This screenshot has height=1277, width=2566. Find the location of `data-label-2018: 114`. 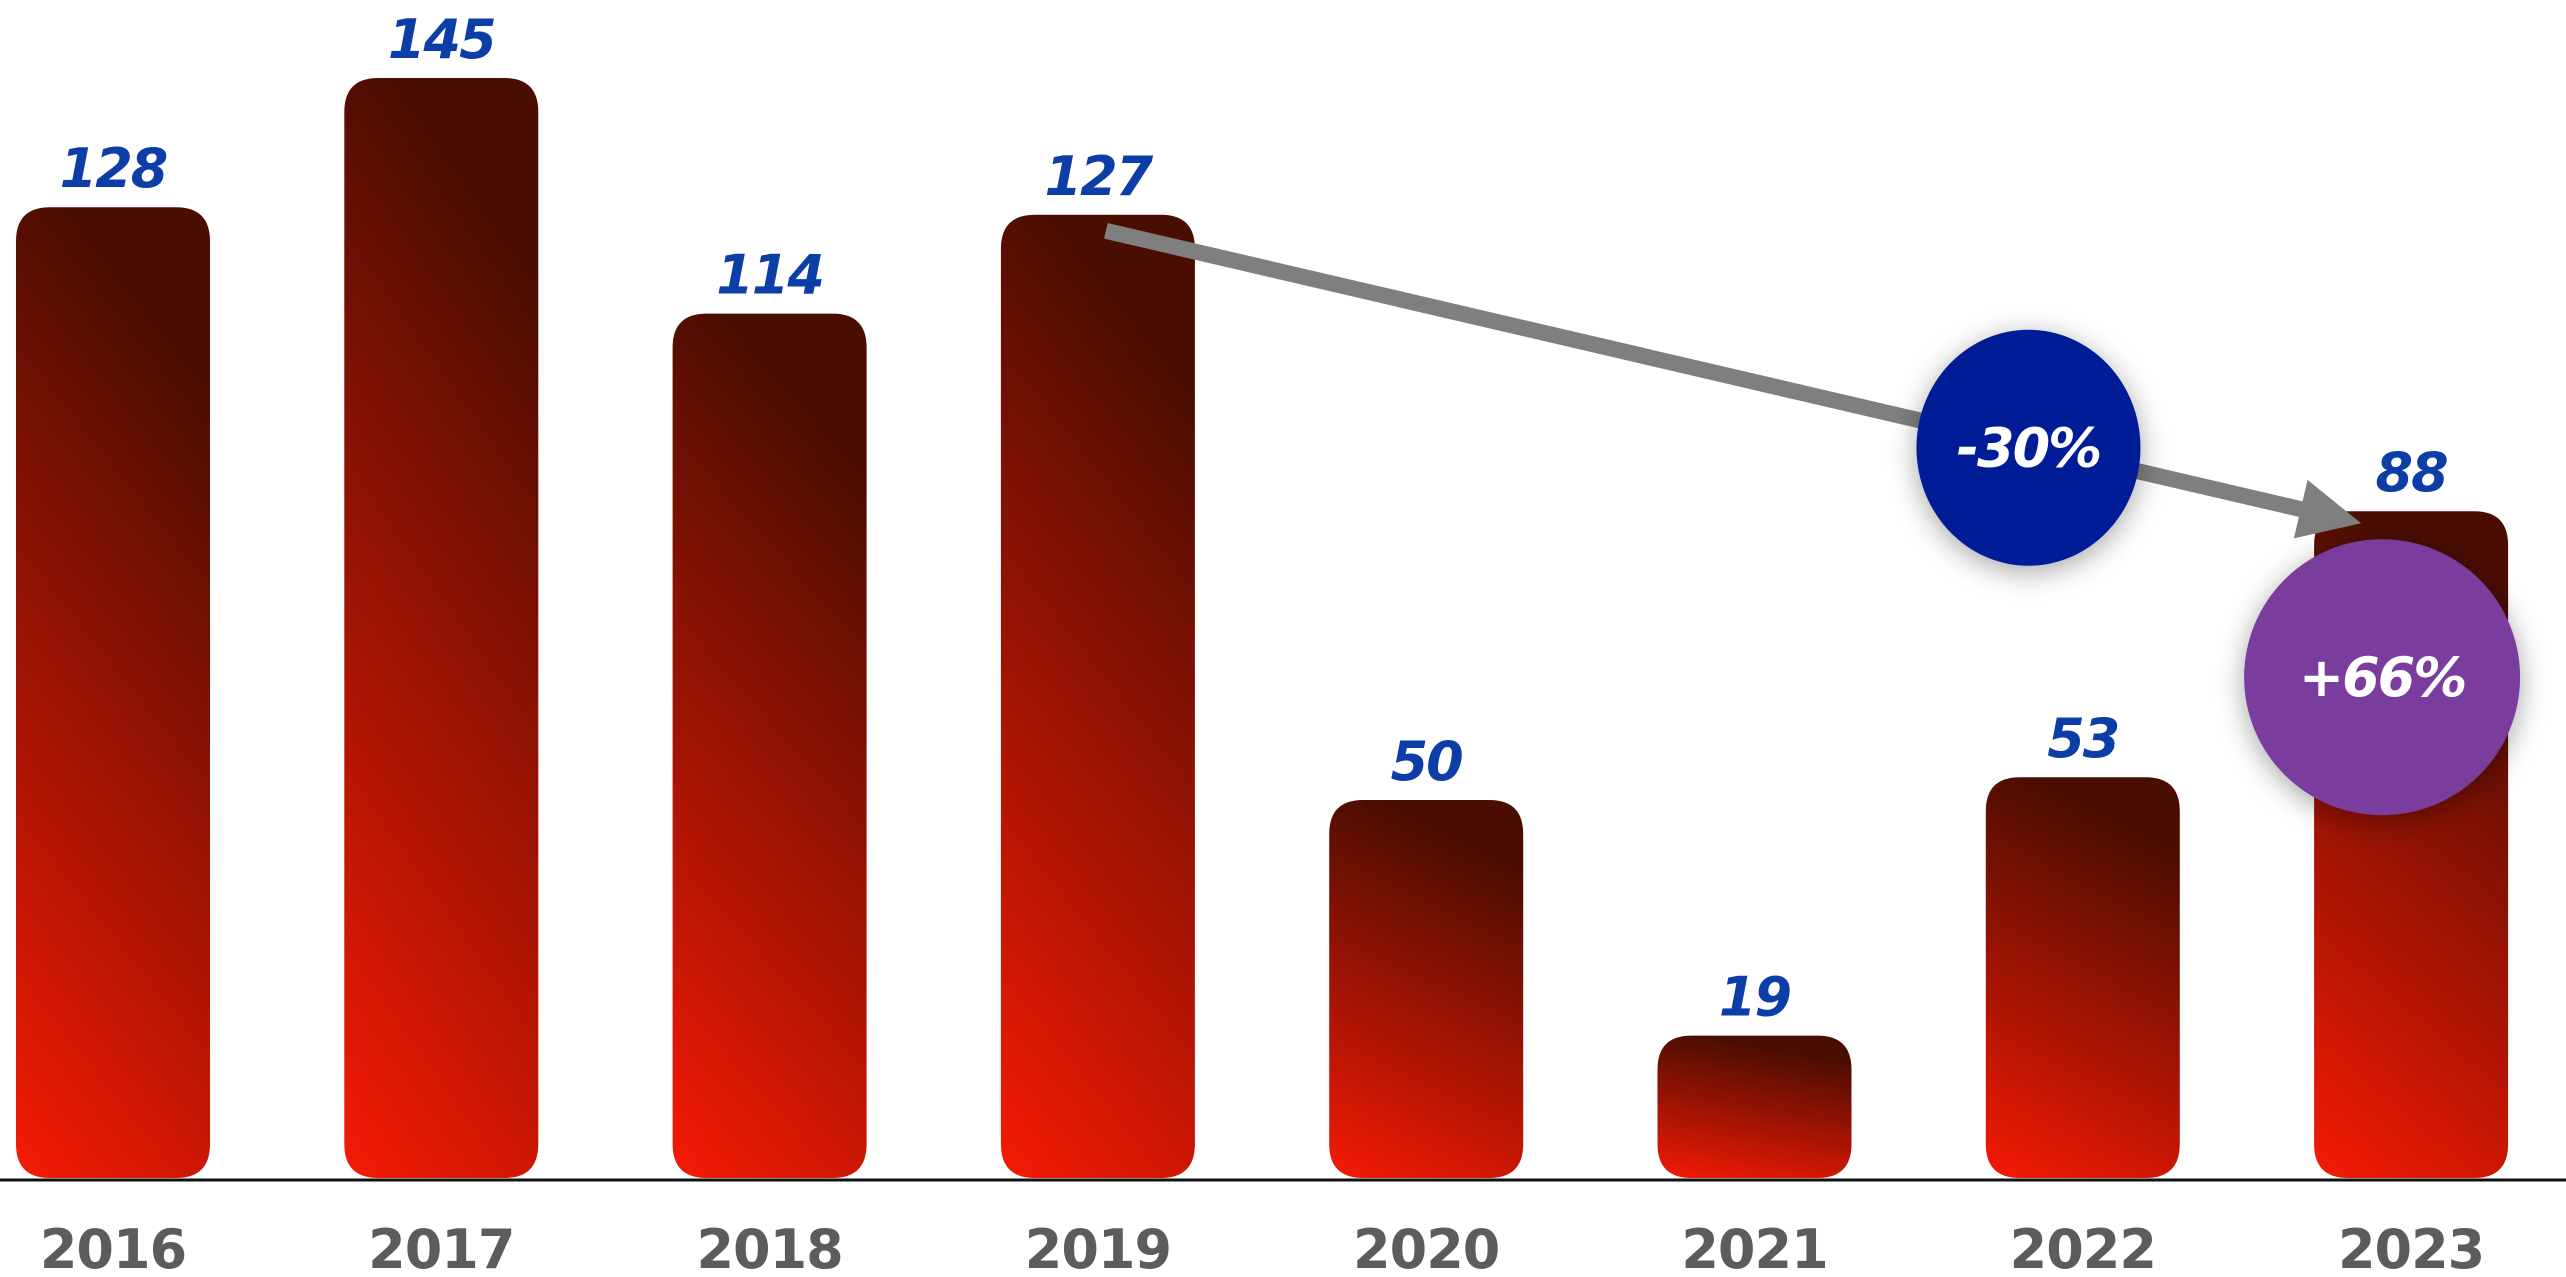

data-label-2018: 114 is located at coordinates (769, 275).